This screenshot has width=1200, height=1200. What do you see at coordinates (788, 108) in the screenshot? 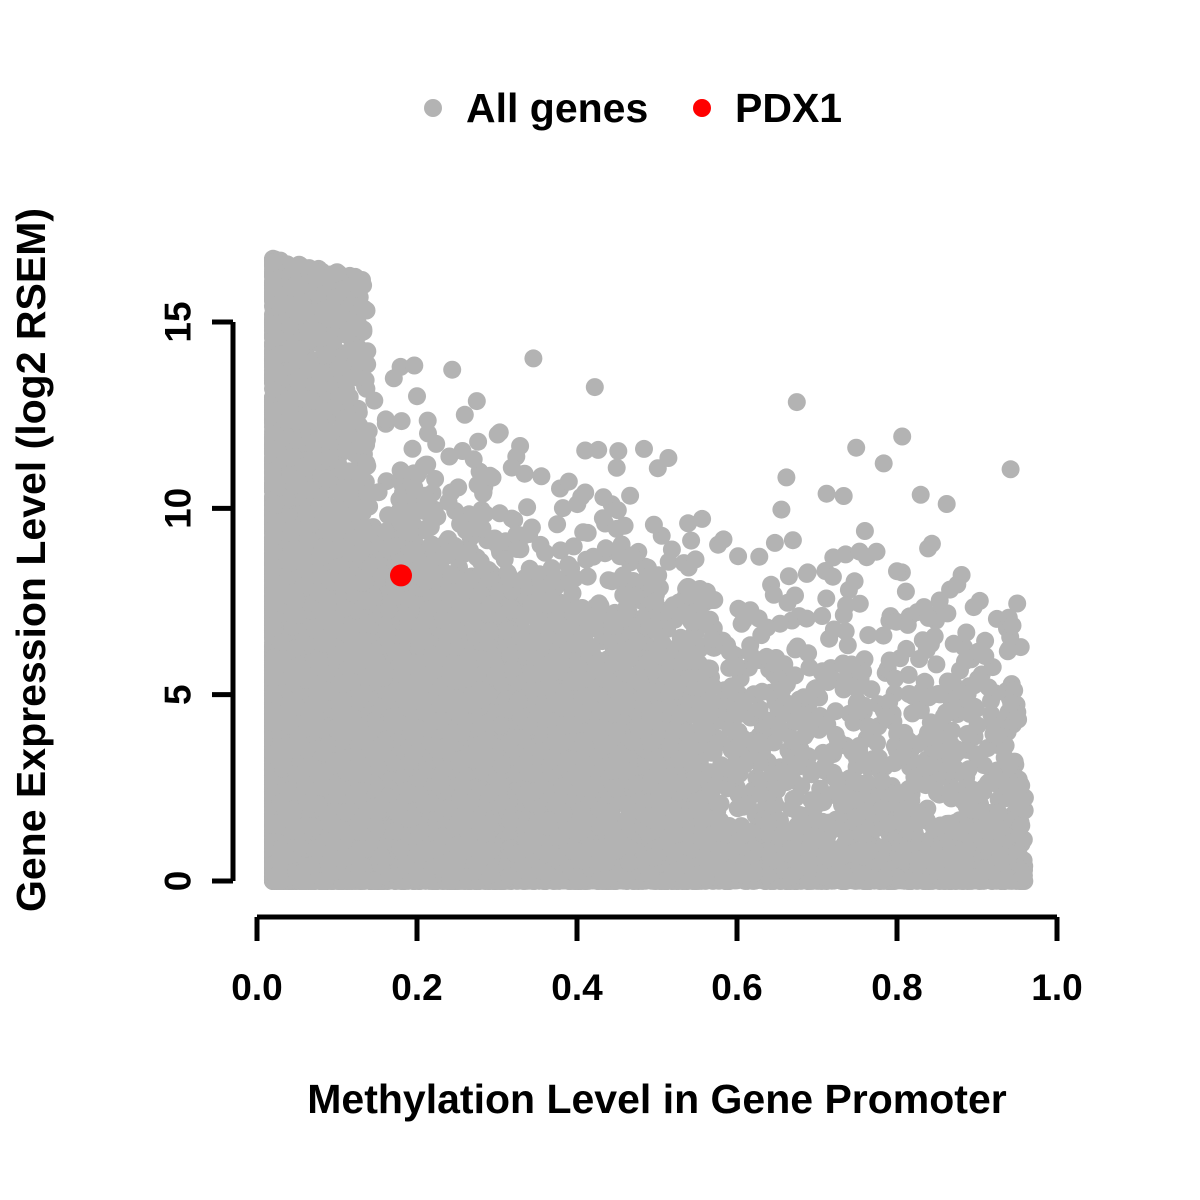
I see `legend-label-pdx1: PDX1` at bounding box center [788, 108].